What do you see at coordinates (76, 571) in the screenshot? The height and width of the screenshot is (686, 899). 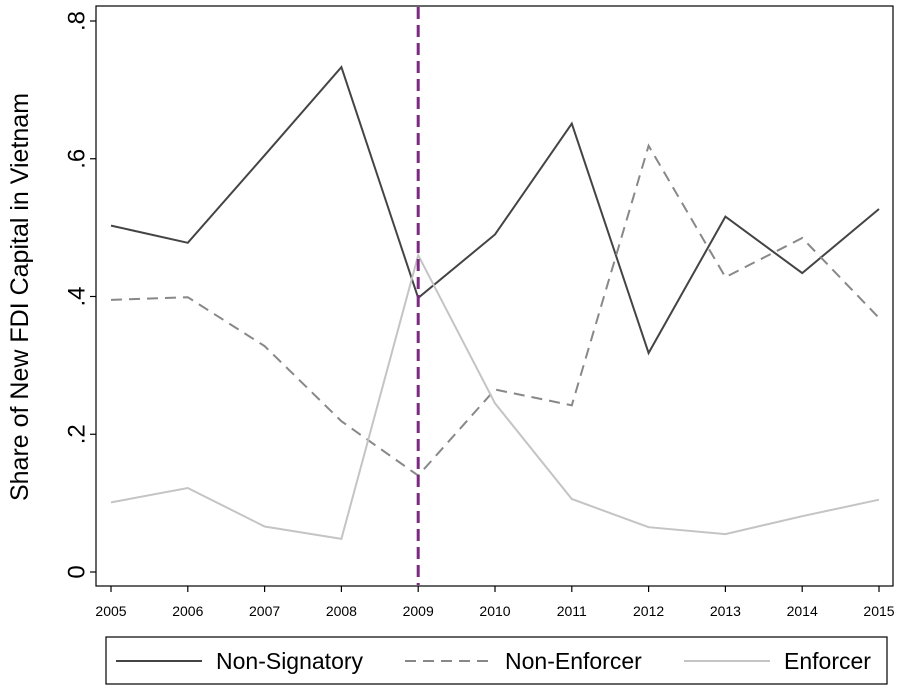 I see `y-tick-label: 0` at bounding box center [76, 571].